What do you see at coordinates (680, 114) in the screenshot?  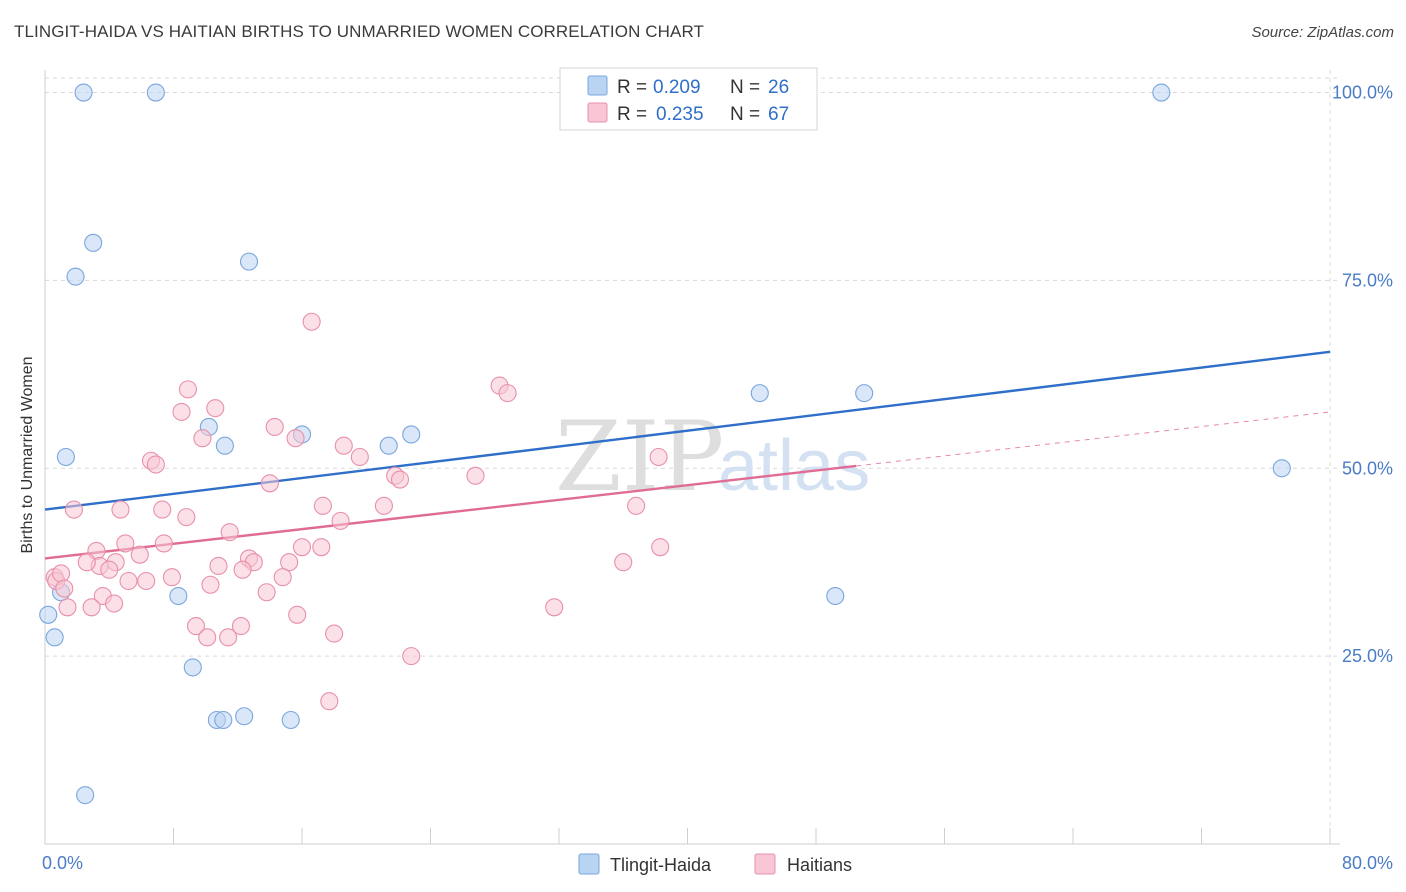 I see `stats-r-value-2: 0.235` at bounding box center [680, 114].